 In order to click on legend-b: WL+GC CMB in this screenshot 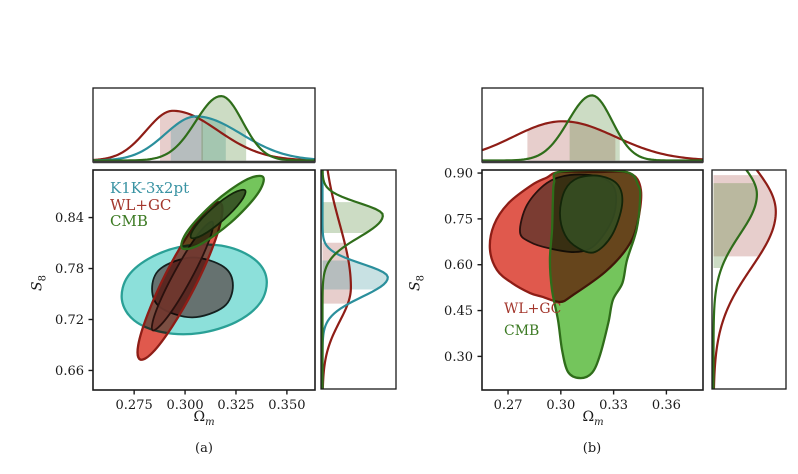, I will do `click(532, 320)`.